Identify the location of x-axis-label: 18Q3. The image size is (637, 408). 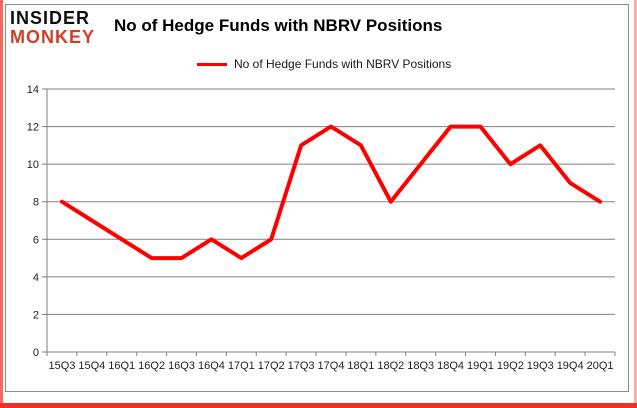
(420, 366).